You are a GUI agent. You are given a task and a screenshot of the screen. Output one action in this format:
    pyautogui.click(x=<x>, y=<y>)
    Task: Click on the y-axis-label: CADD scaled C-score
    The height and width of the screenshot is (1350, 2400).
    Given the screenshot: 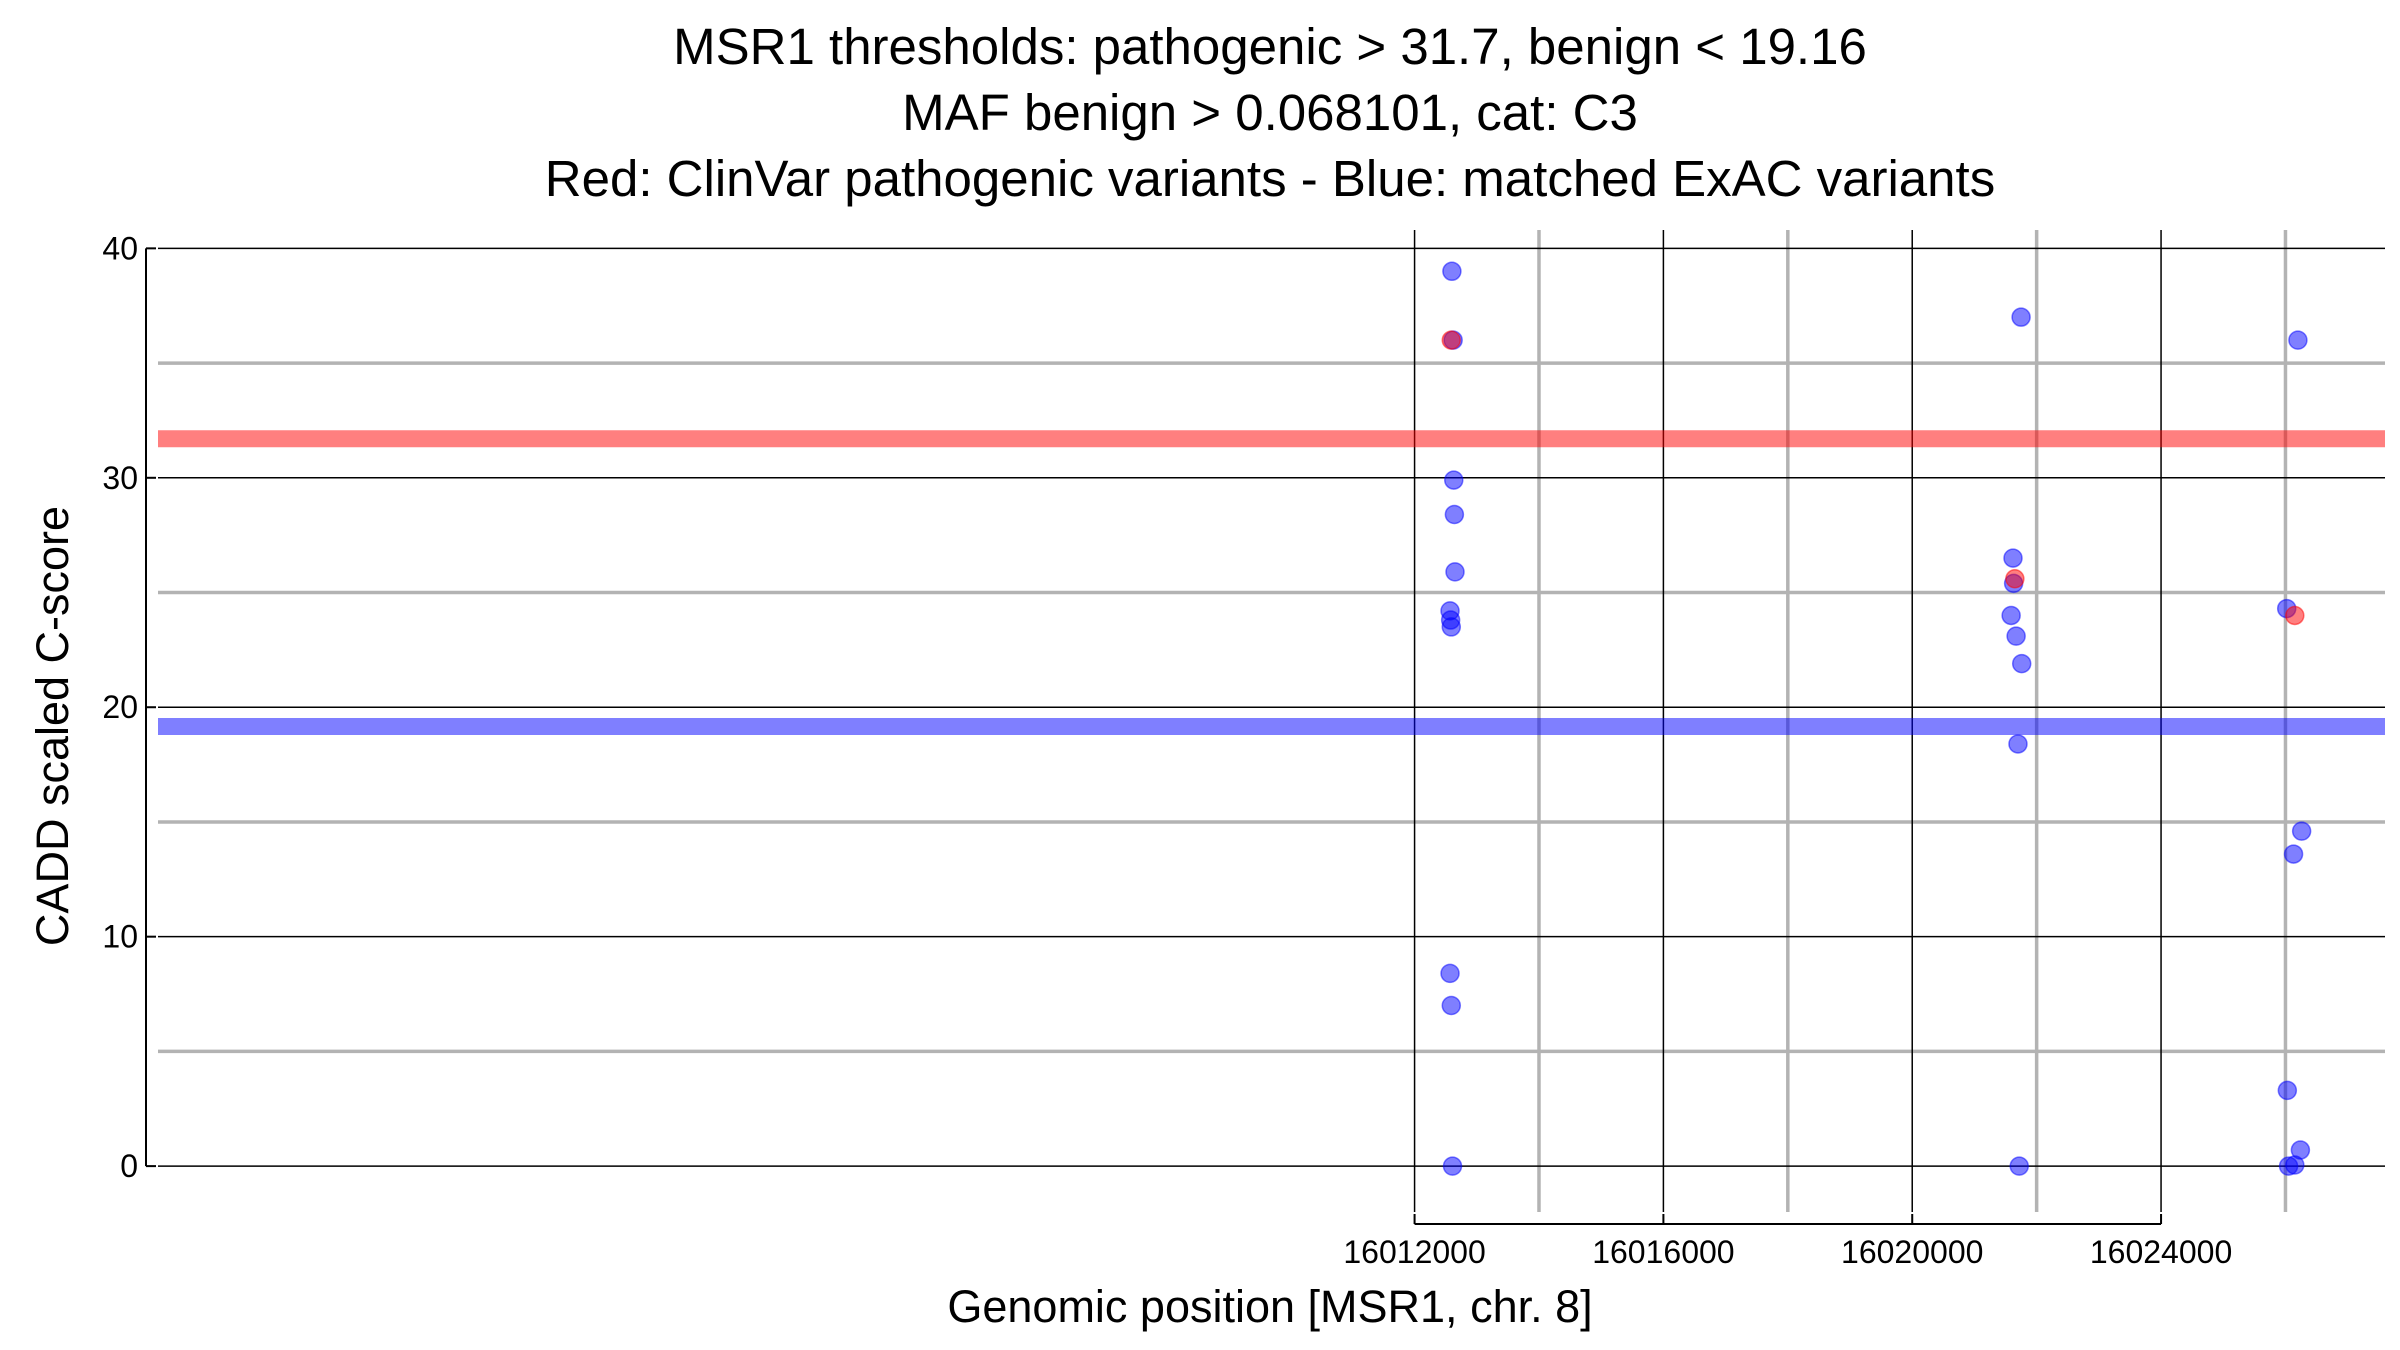 What is the action you would take?
    pyautogui.click(x=52, y=726)
    